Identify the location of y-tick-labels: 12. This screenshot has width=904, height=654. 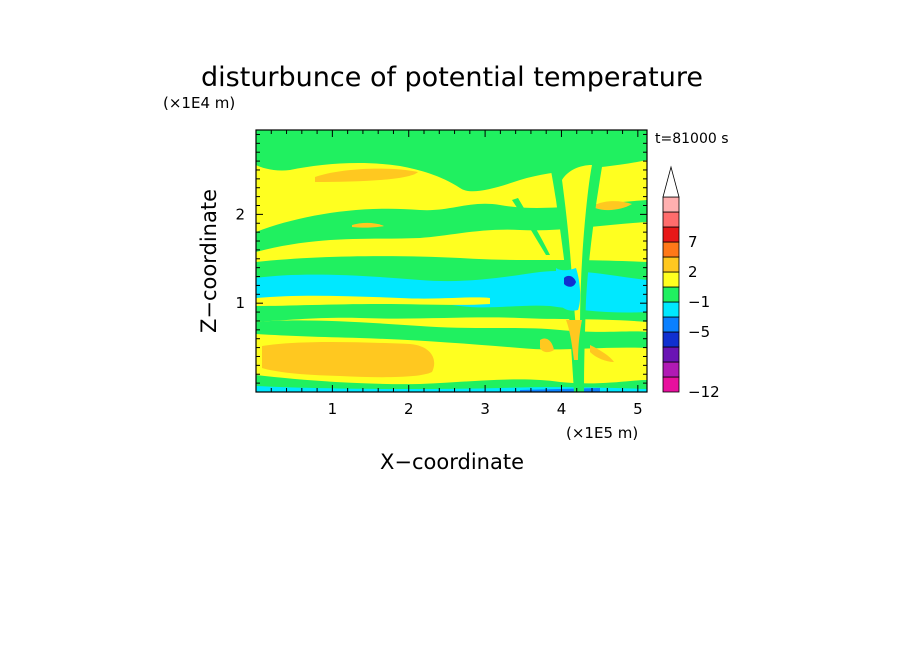
(240, 258).